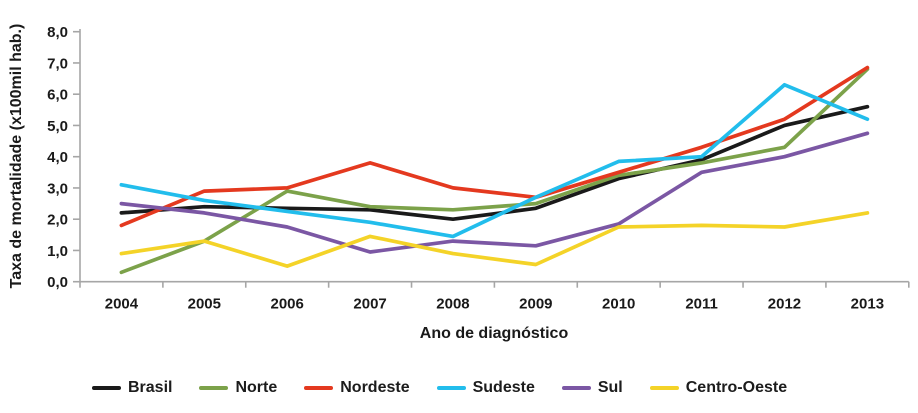 The image size is (918, 413). I want to click on x-tick-label: 2009, so click(535, 304).